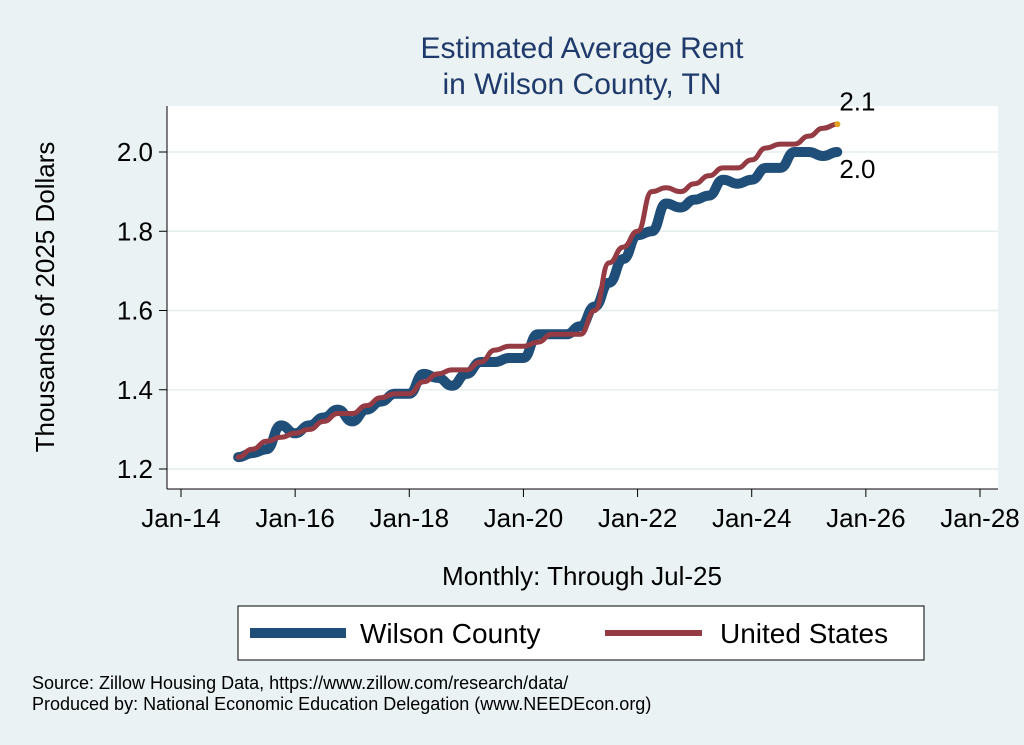 The image size is (1024, 745). Describe the element at coordinates (295, 518) in the screenshot. I see `x-tick-label: Jan-16` at that location.